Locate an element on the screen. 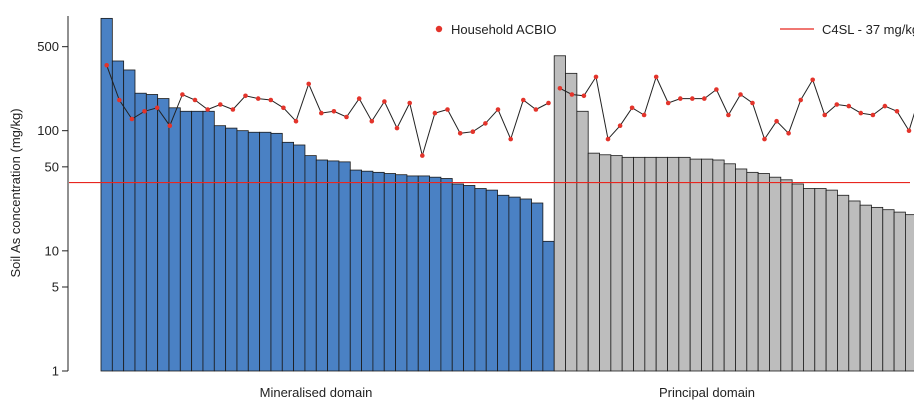  y-axis: 1 5 10 50 100 500 is located at coordinates (53, 197).